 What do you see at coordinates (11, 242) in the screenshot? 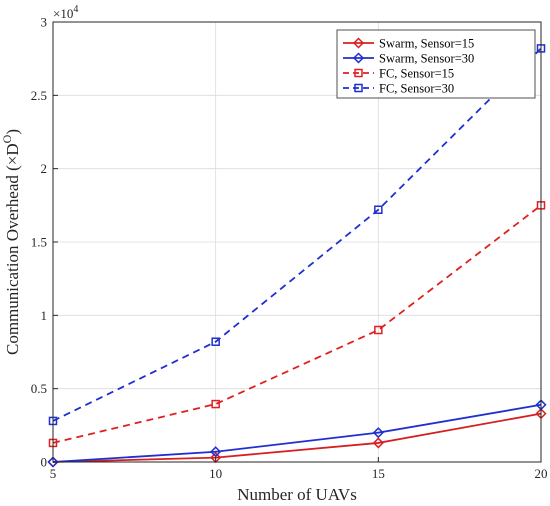
I see `y-axis-label: Communication Overhead (×DO)` at bounding box center [11, 242].